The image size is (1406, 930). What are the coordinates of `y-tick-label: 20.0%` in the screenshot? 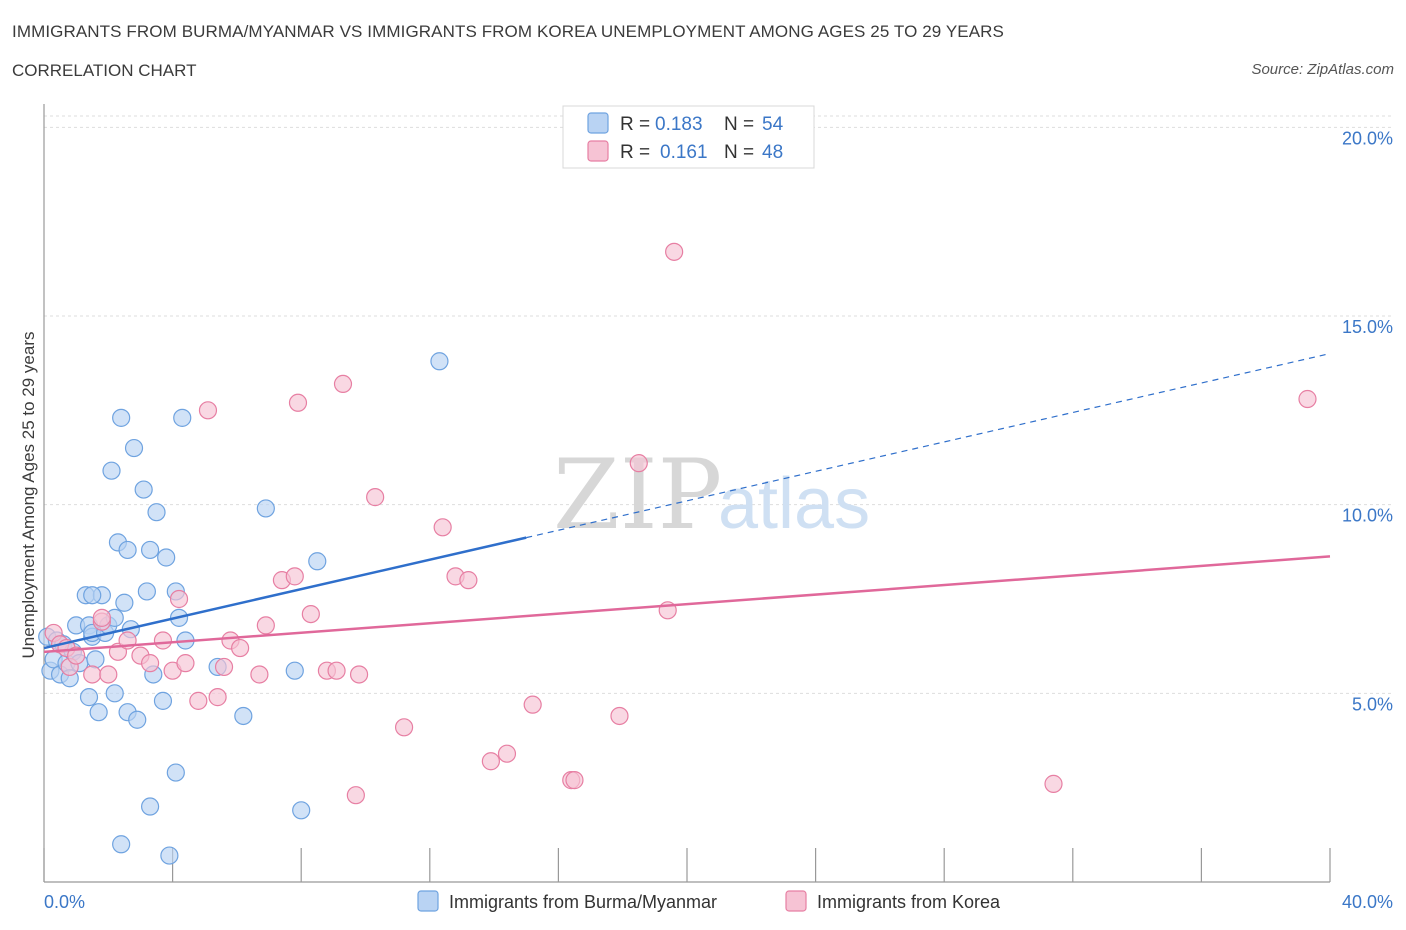 It's located at (1367, 138).